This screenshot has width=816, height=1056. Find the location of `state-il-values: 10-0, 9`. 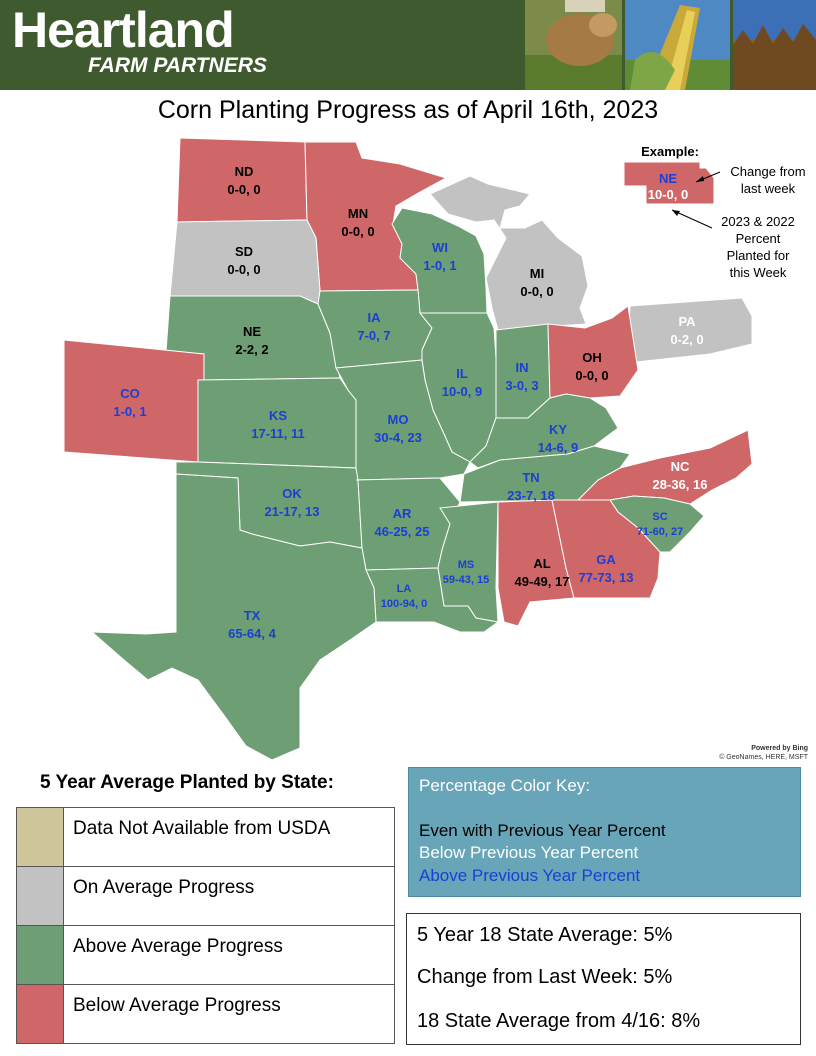

state-il-values: 10-0, 9 is located at coordinates (462, 391).